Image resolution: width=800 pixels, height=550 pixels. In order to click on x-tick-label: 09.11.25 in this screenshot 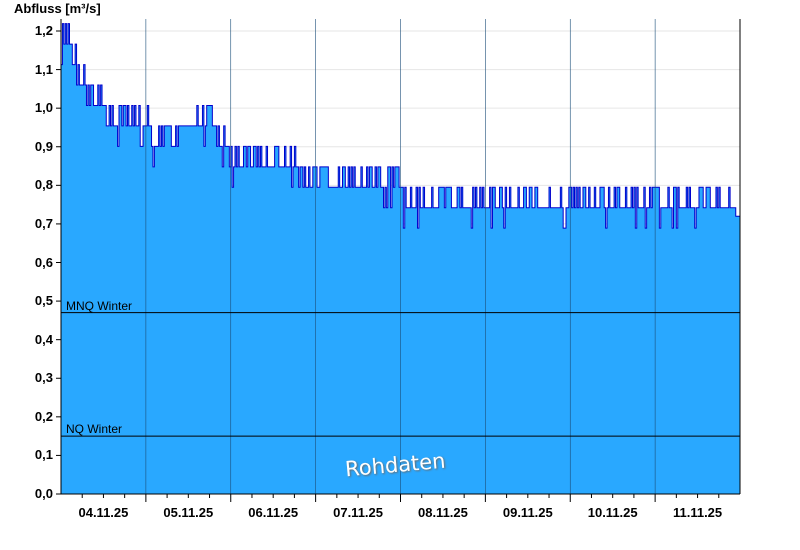, I will do `click(527, 512)`.